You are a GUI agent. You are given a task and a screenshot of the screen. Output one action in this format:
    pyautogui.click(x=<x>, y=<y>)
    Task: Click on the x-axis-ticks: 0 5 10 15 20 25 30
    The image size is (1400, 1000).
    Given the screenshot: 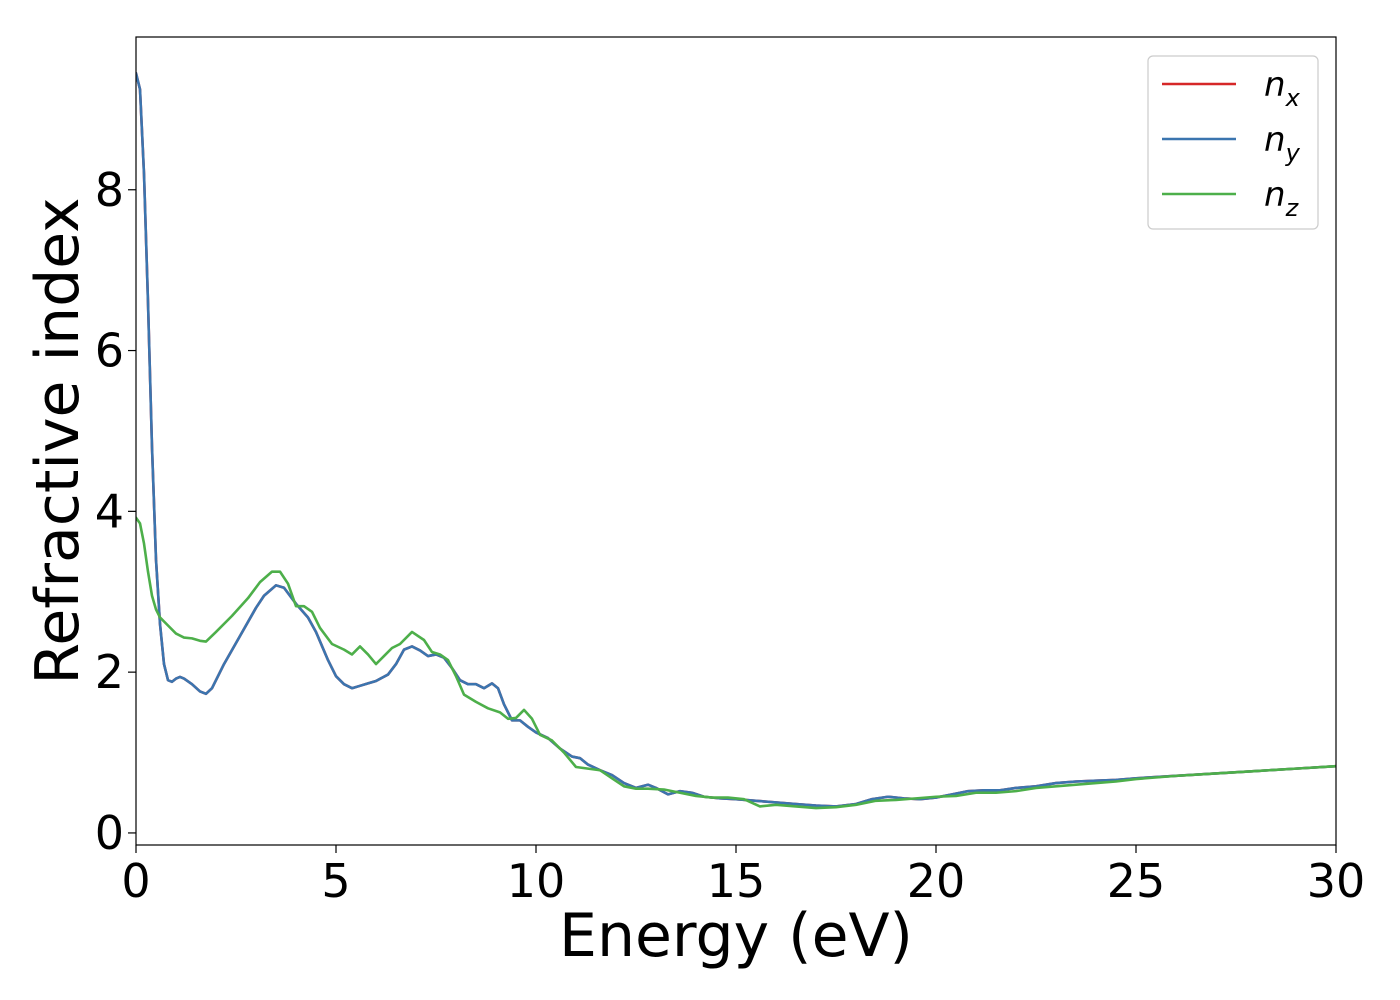 What is the action you would take?
    pyautogui.click(x=743, y=876)
    